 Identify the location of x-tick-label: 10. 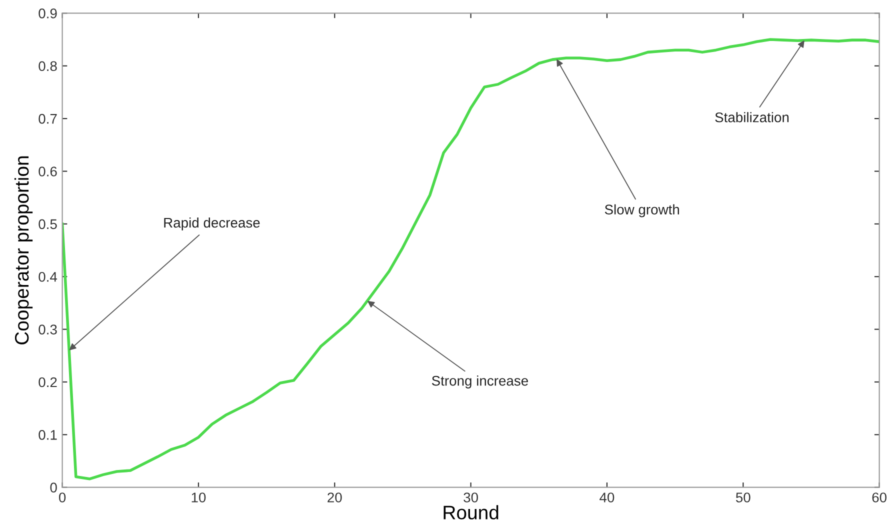
(199, 497).